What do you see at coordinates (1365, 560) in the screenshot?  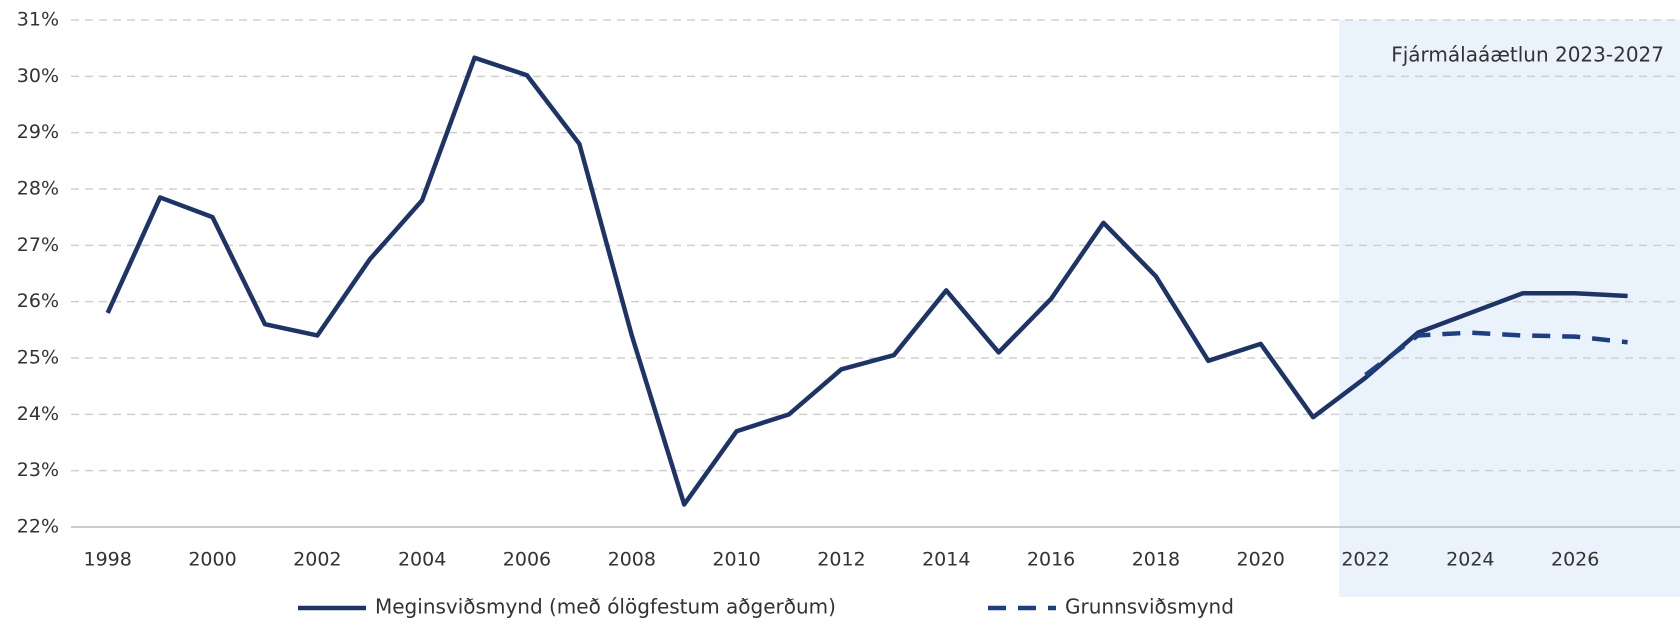 I see `x-tick-label: 2022` at bounding box center [1365, 560].